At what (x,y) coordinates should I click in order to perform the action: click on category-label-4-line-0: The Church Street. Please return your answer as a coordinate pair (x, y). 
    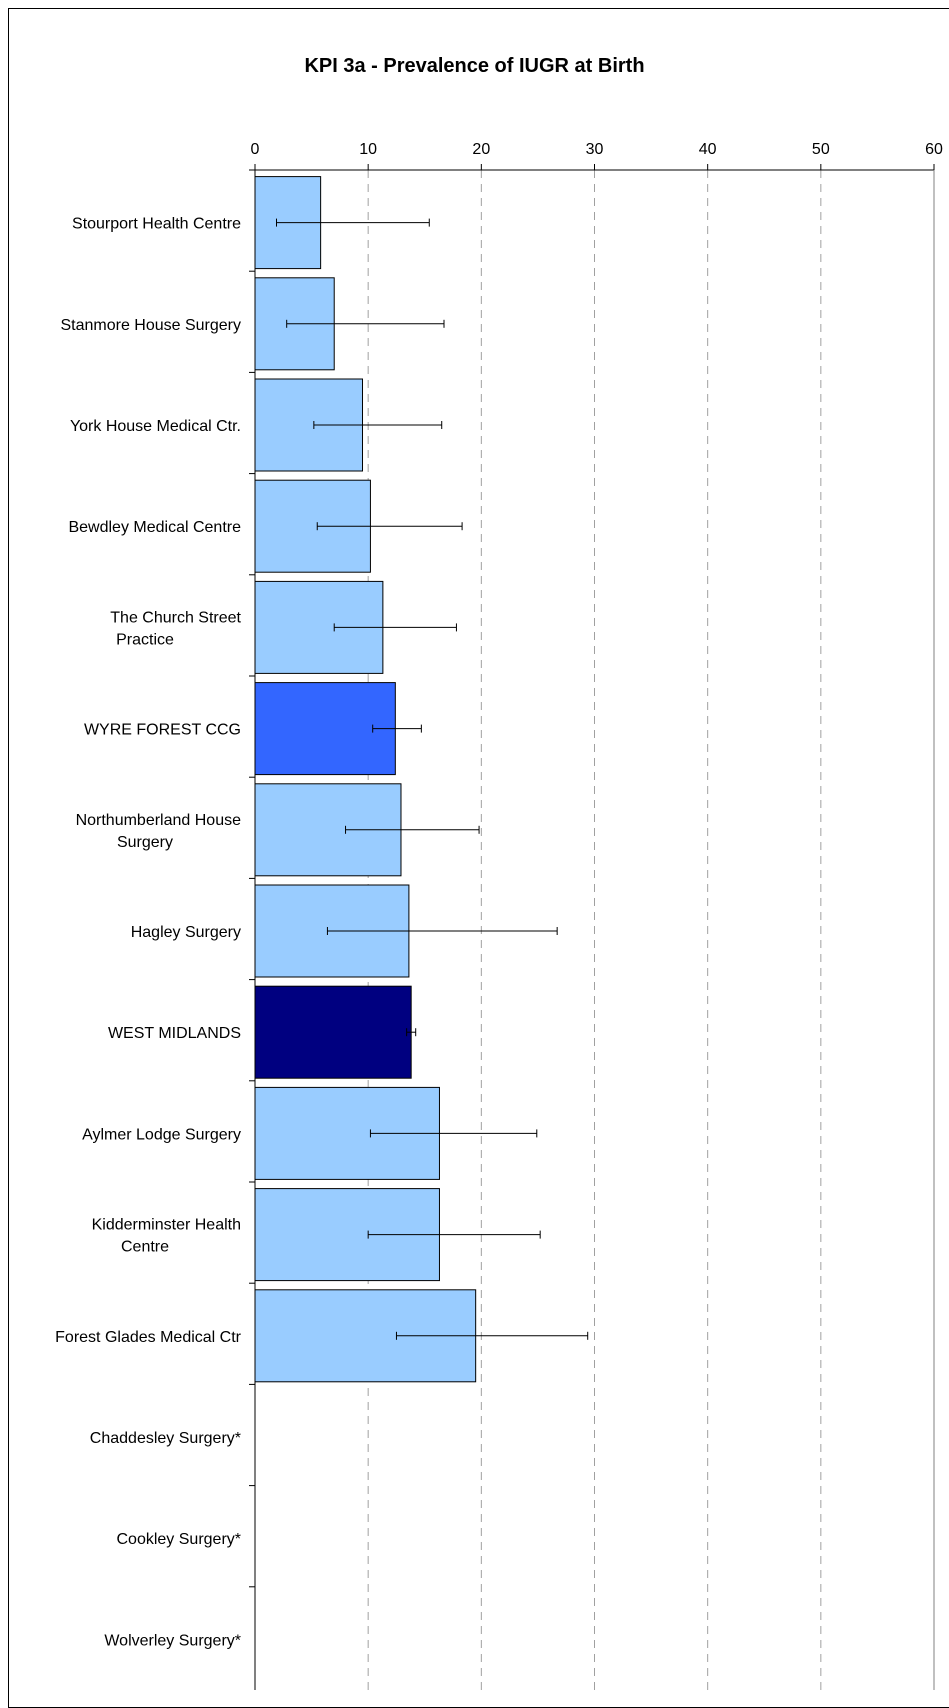
    Looking at the image, I should click on (175, 617).